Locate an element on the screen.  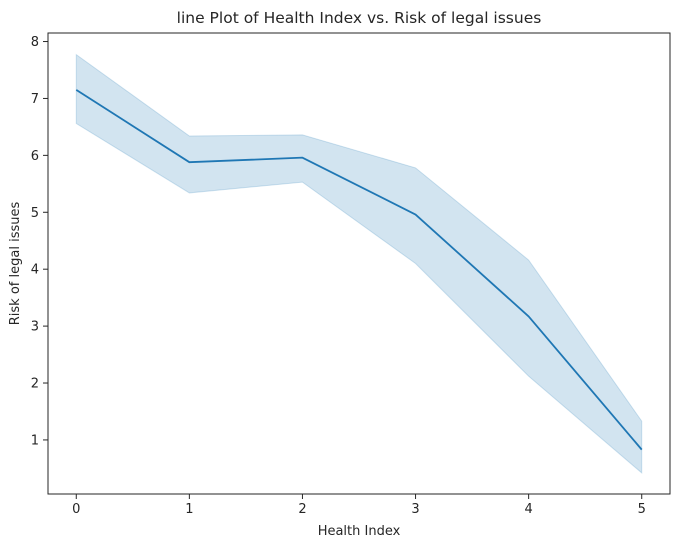
x-axis-title: Health Index is located at coordinates (359, 531).